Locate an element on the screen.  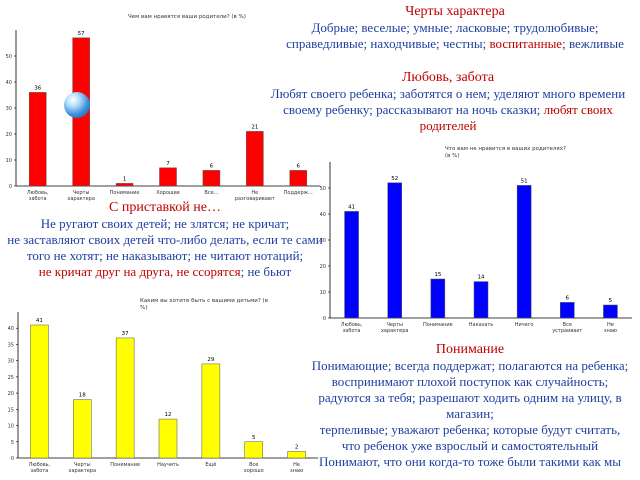
data-label: 29 is located at coordinates (210, 360).